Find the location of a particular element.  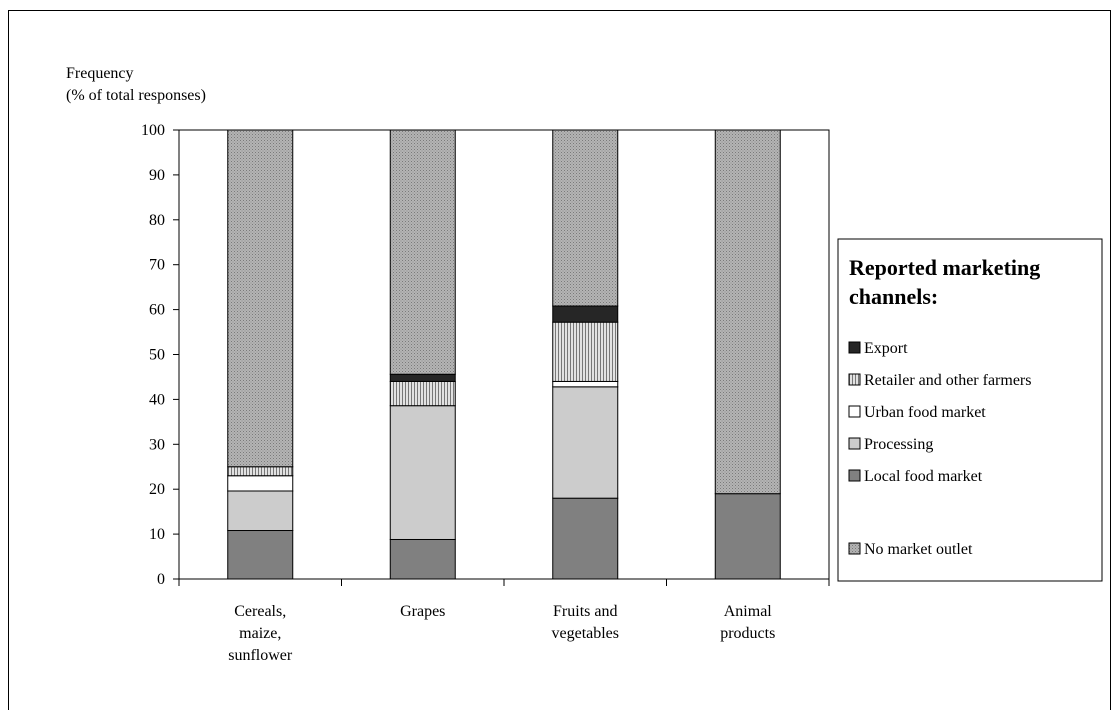

y-tick-label: 50 is located at coordinates (157, 355).